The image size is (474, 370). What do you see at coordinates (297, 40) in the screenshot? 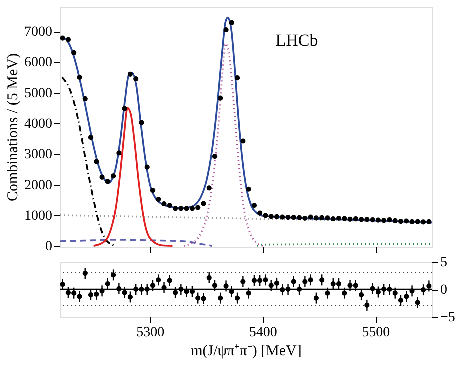
I see `annotation: LHCb` at bounding box center [297, 40].